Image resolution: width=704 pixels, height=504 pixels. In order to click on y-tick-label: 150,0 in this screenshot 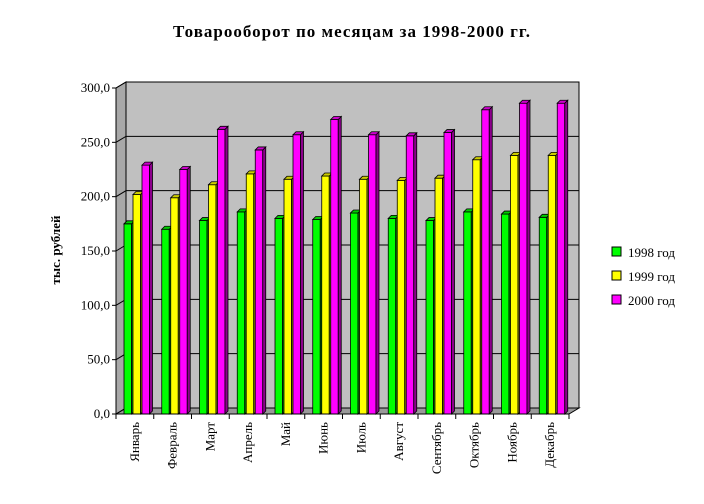, I will do `click(95, 250)`.